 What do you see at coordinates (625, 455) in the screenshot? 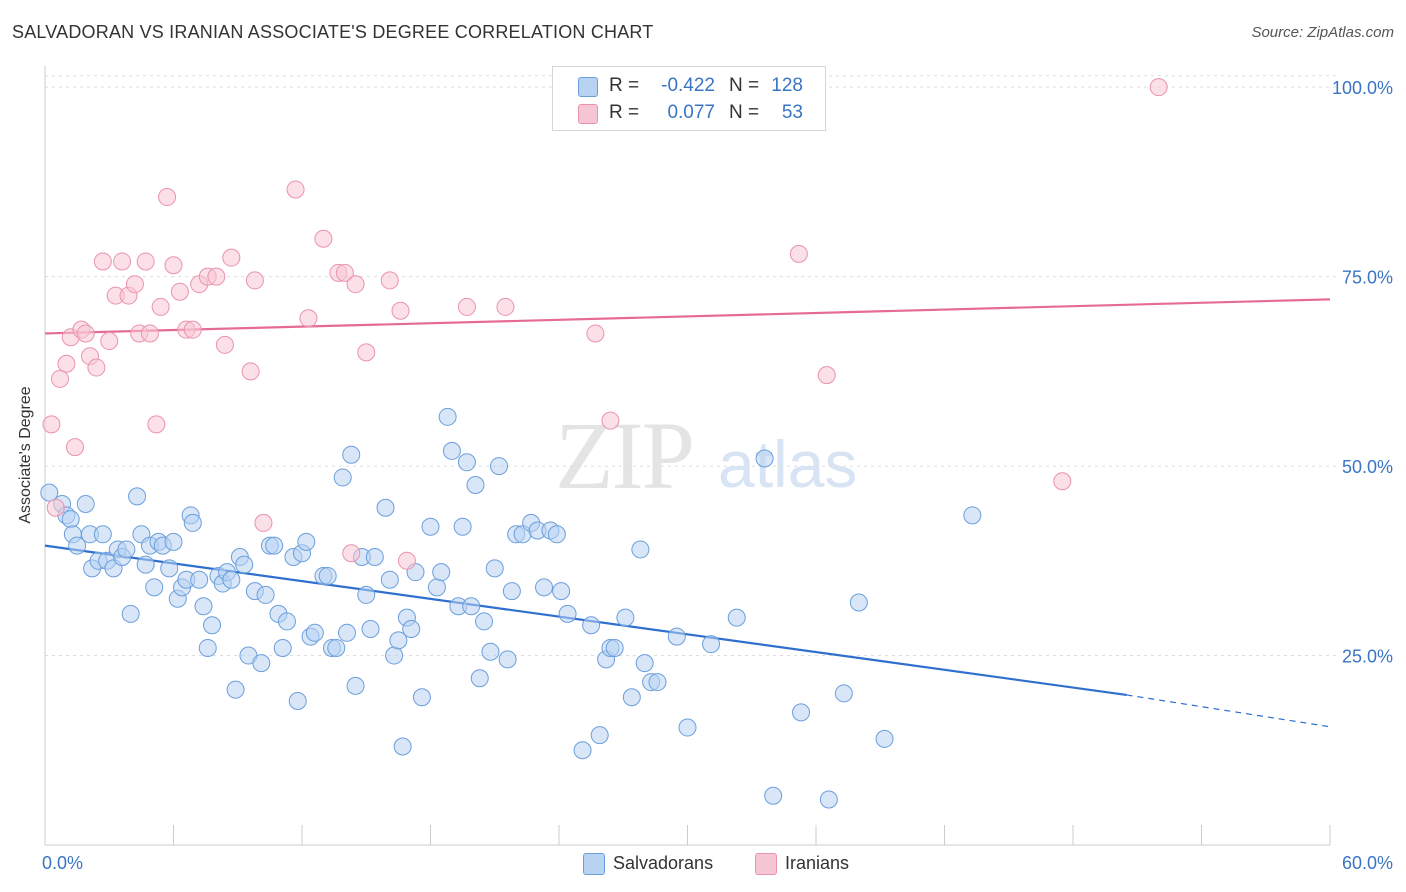
I see `watermark-zip: ZIP` at bounding box center [625, 455].